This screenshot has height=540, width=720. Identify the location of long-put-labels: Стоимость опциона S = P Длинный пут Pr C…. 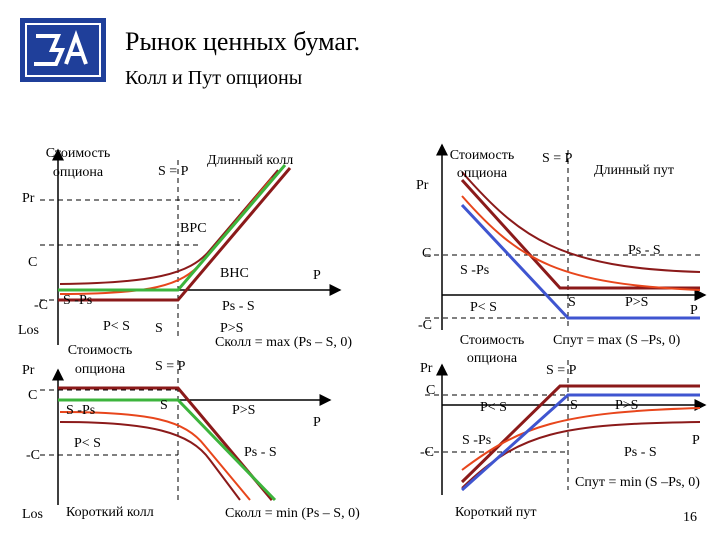
(557, 248).